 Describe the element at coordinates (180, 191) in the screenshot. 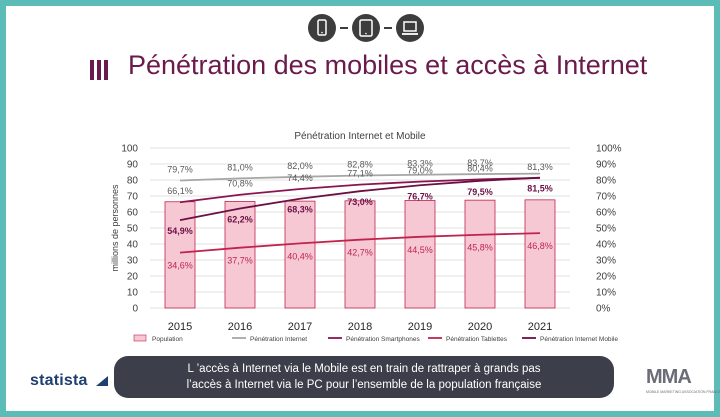

I see `data-label: 66,1%` at that location.